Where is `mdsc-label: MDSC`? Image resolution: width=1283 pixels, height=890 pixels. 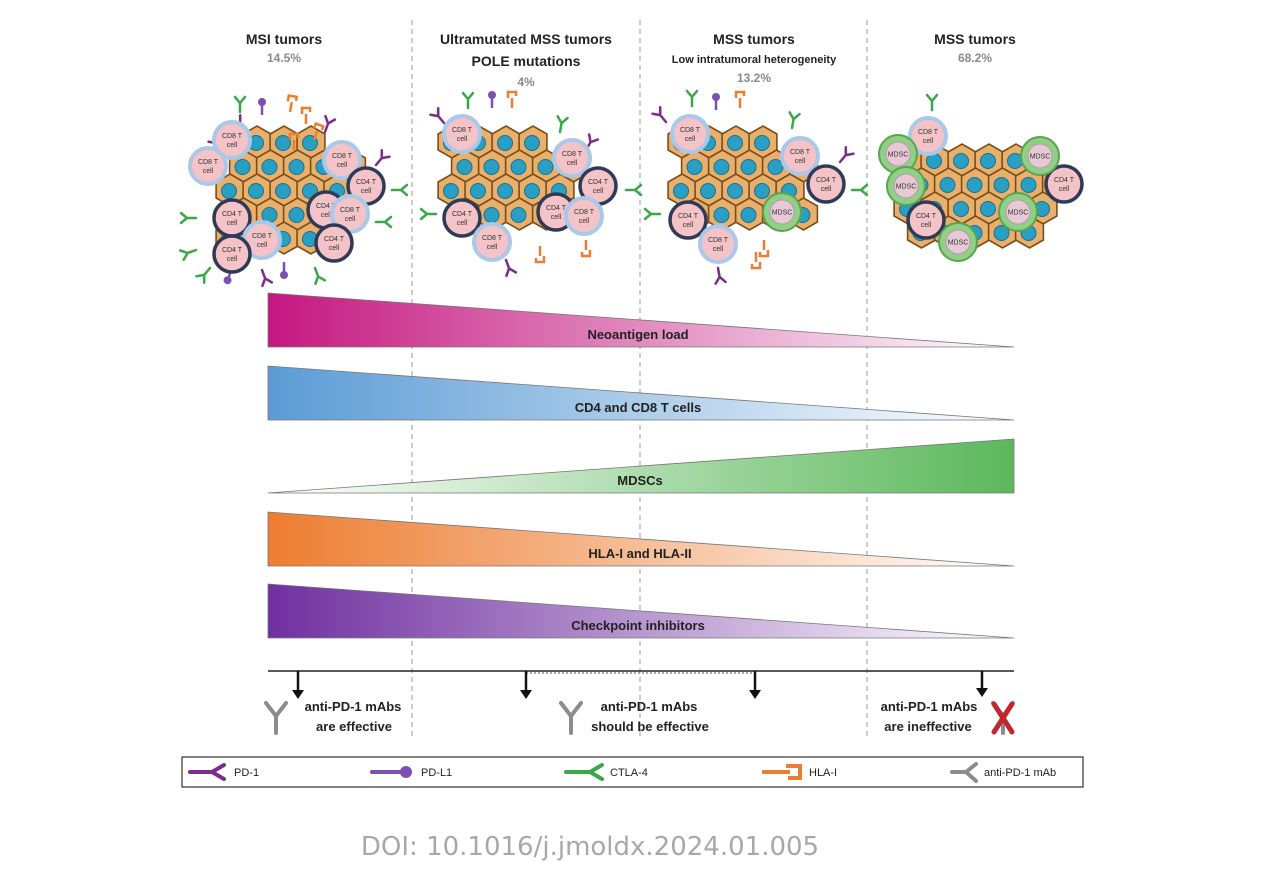 mdsc-label: MDSC is located at coordinates (906, 187).